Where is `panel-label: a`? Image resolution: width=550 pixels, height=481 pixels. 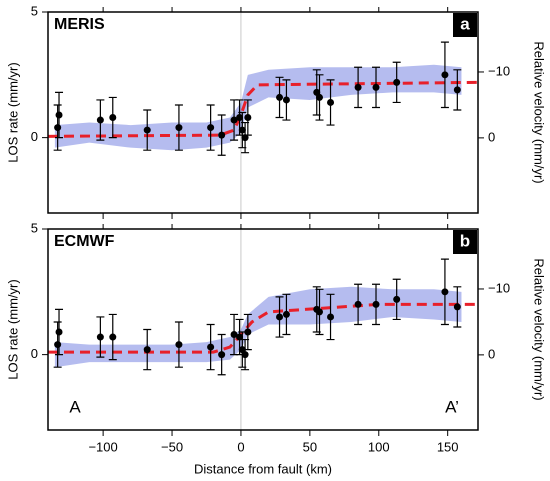 panel-label: a is located at coordinates (465, 23).